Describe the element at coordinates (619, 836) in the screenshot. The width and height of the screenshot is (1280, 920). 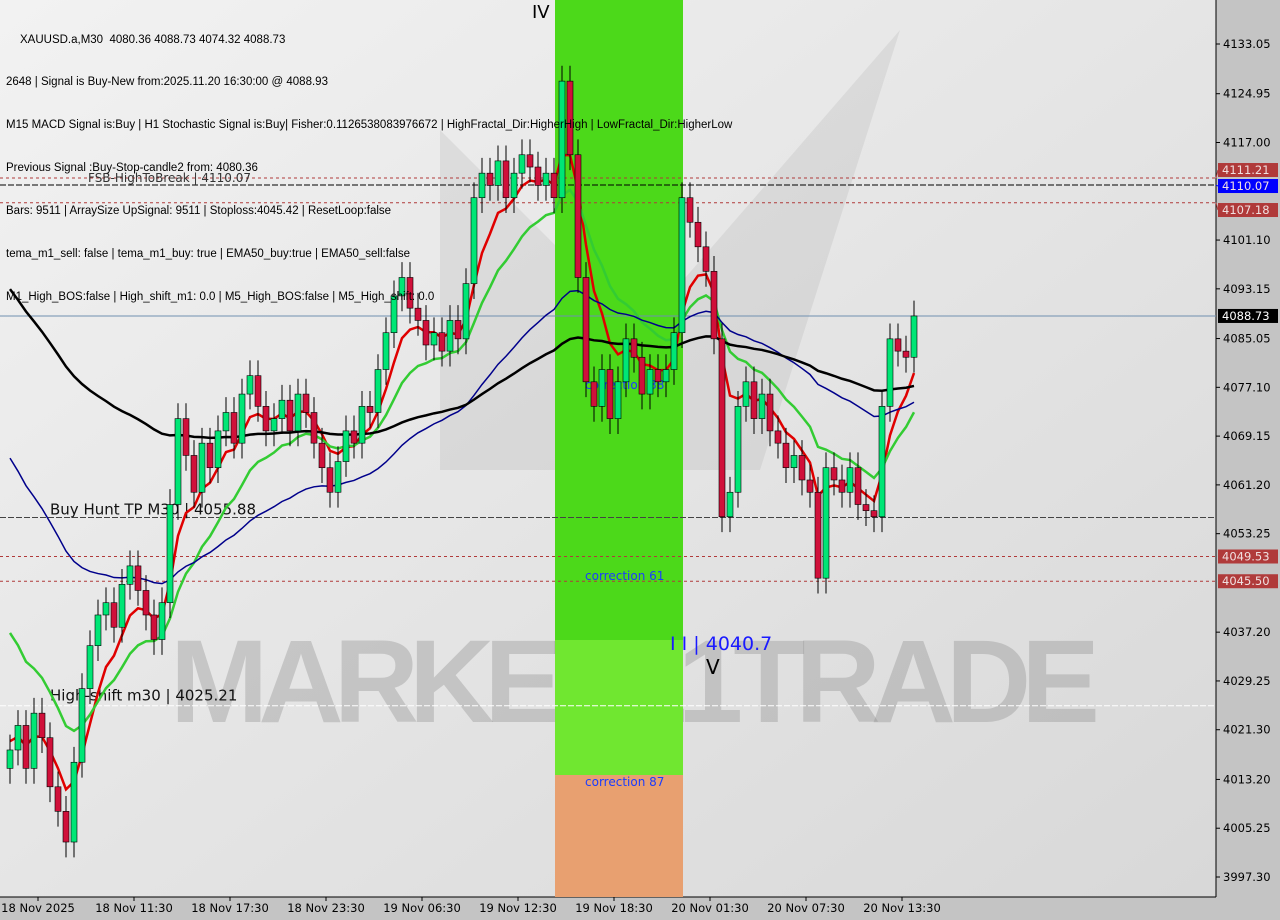
I see `fibonacci-zone-extension` at that location.